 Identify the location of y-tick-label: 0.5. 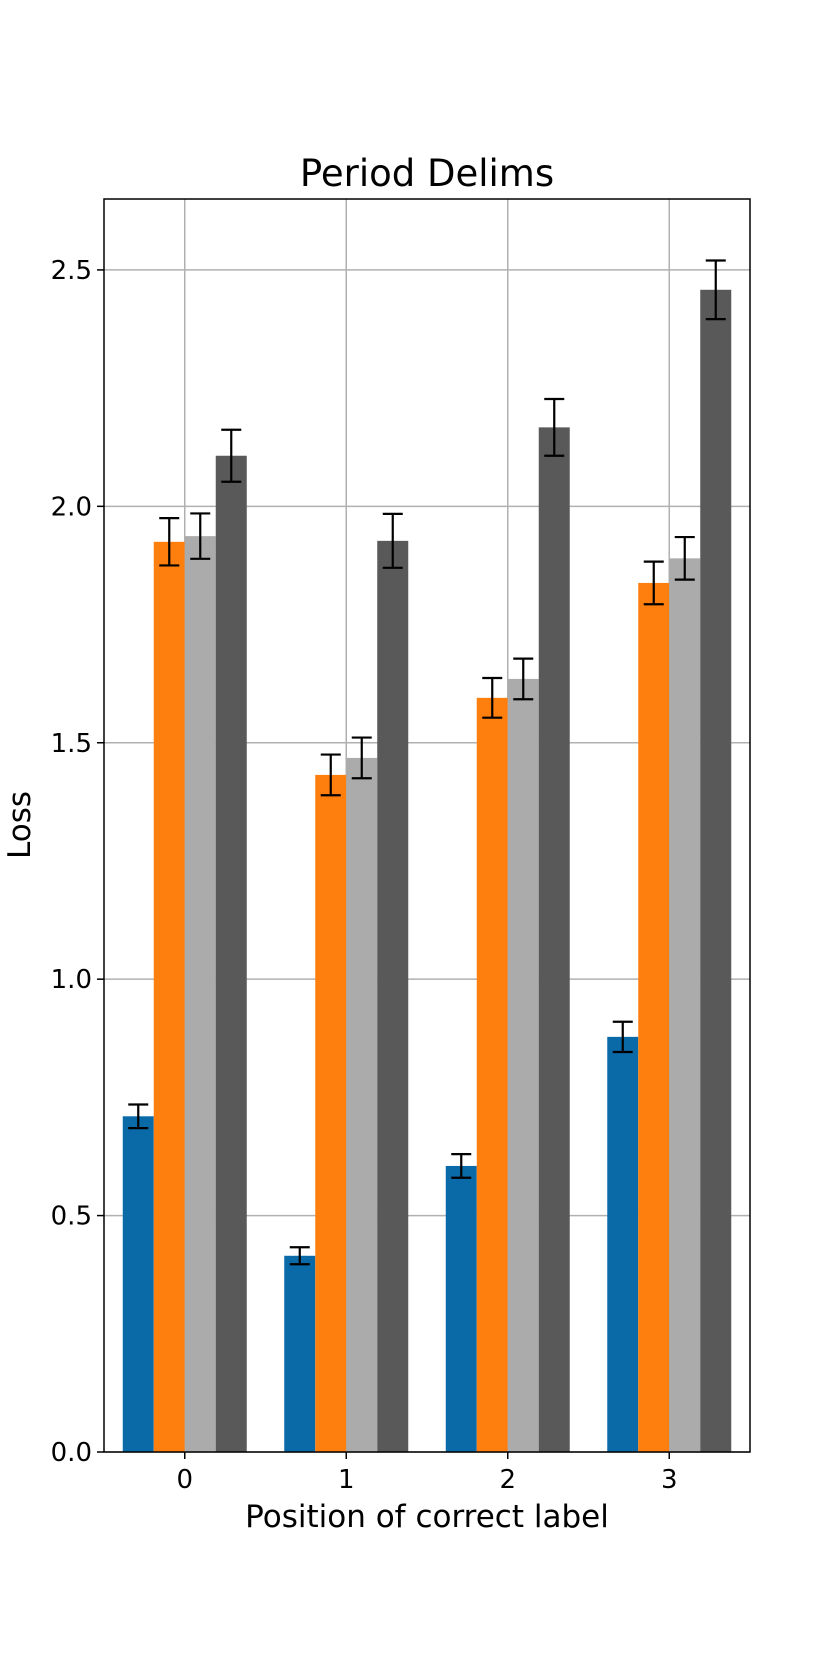
(71, 1217).